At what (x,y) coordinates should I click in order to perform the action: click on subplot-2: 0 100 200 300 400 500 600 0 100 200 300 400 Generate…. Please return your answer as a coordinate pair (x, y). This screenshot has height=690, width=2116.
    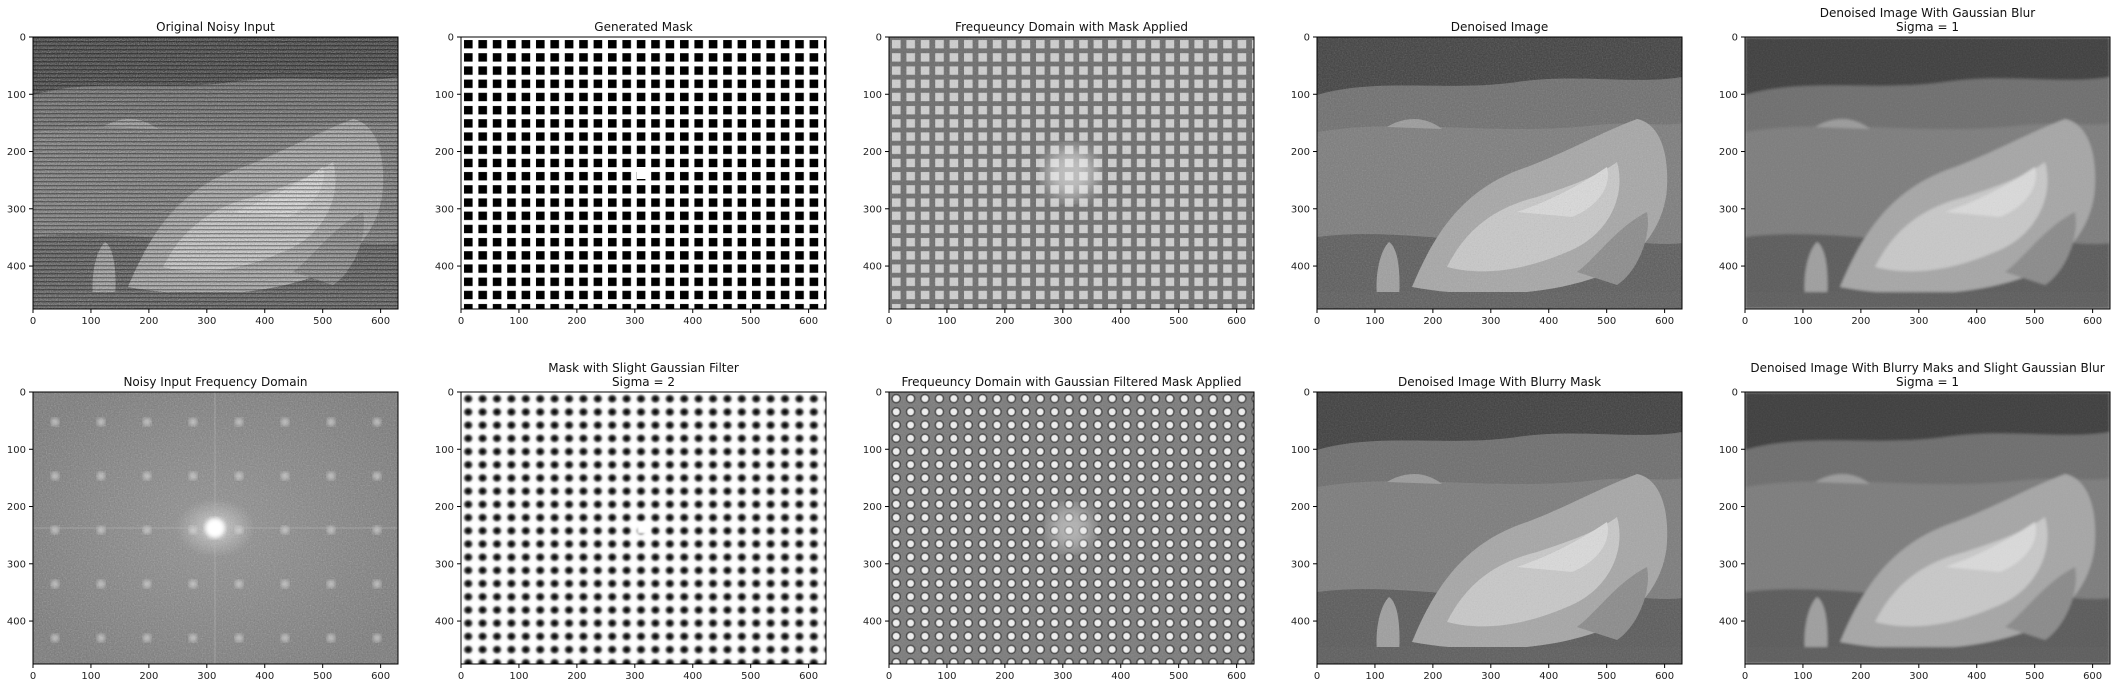
    Looking at the image, I should click on (631, 173).